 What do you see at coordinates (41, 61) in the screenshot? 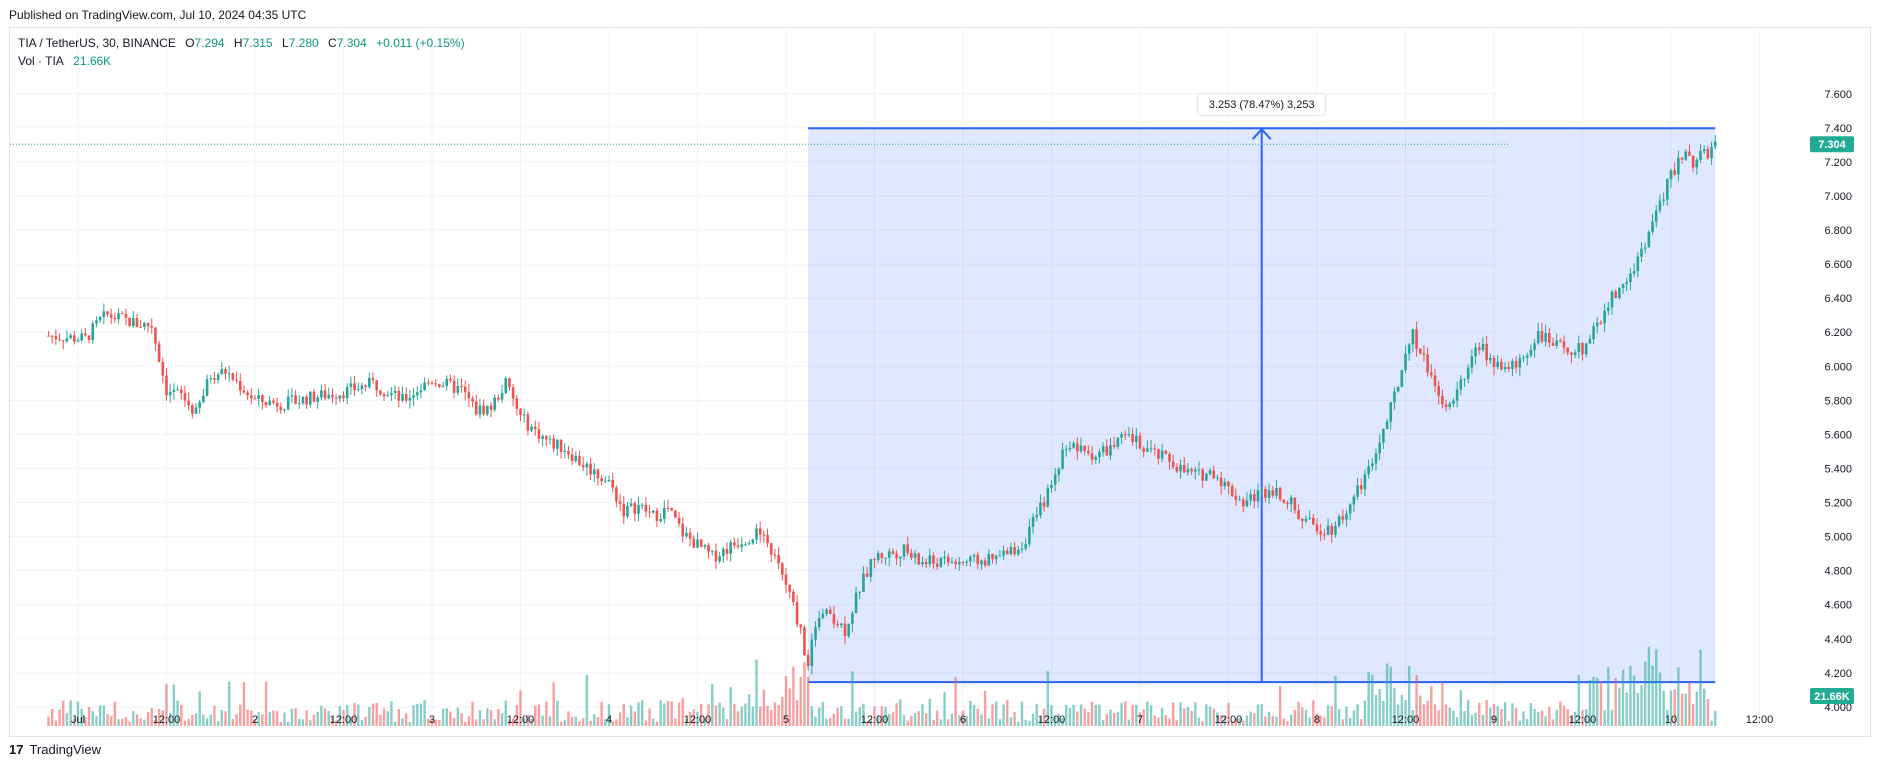
I see `volume-label: Vol · TIA` at bounding box center [41, 61].